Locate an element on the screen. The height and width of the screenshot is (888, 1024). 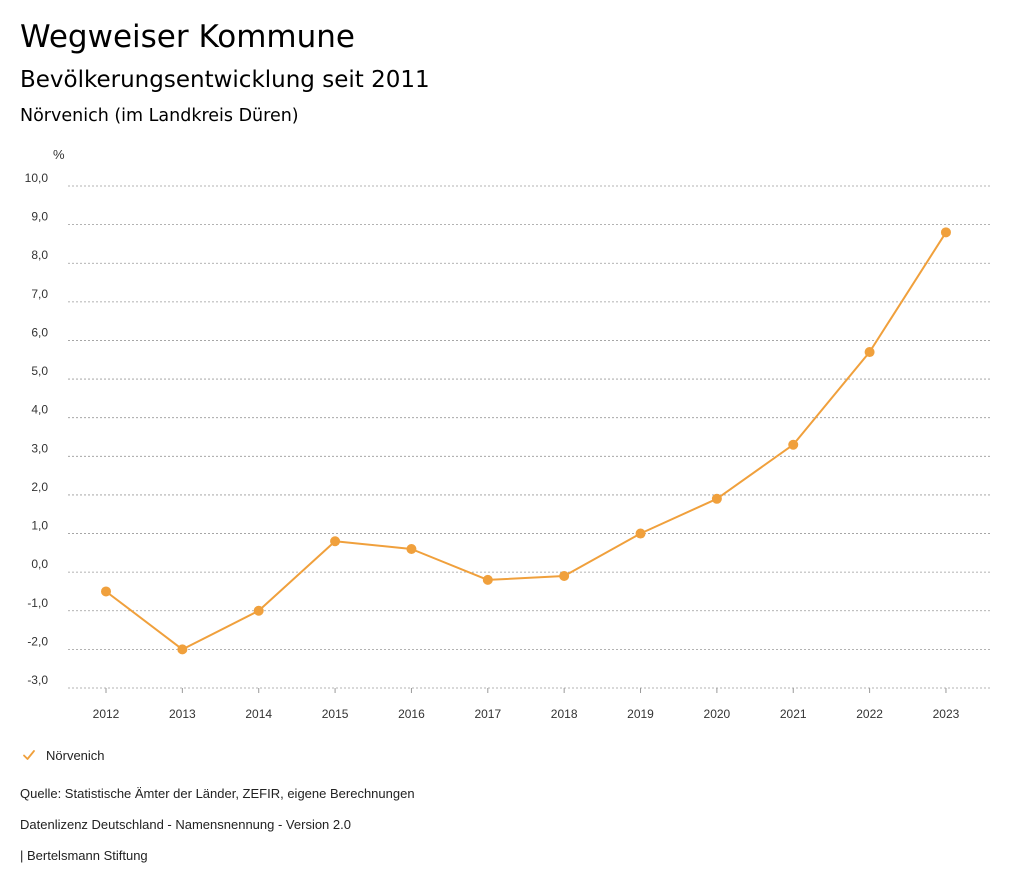
y-axis-unit: % is located at coordinates (59, 154).